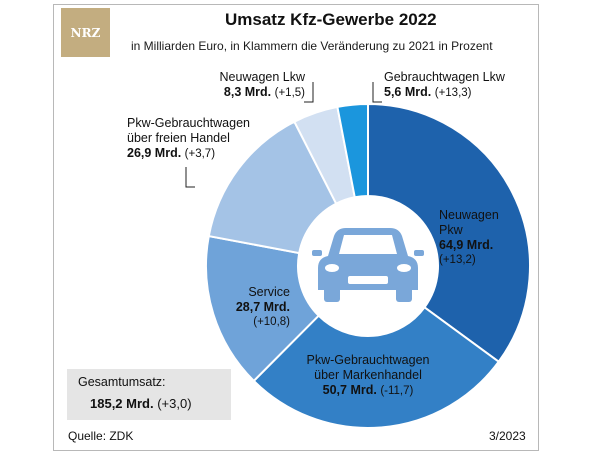 Image resolution: width=600 pixels, height=451 pixels. Describe the element at coordinates (507, 436) in the screenshot. I see `date-note: 3/2023` at that location.